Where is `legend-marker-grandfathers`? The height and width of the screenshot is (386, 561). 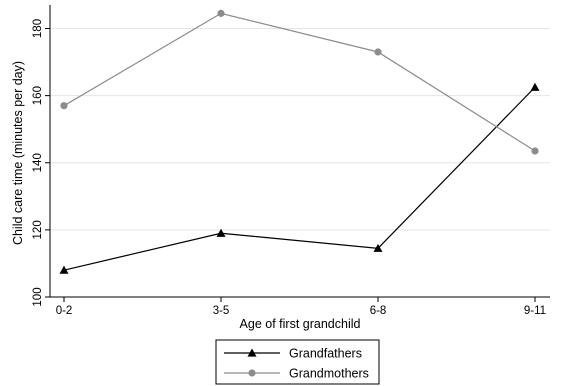
legend-marker-grandfathers is located at coordinates (252, 352).